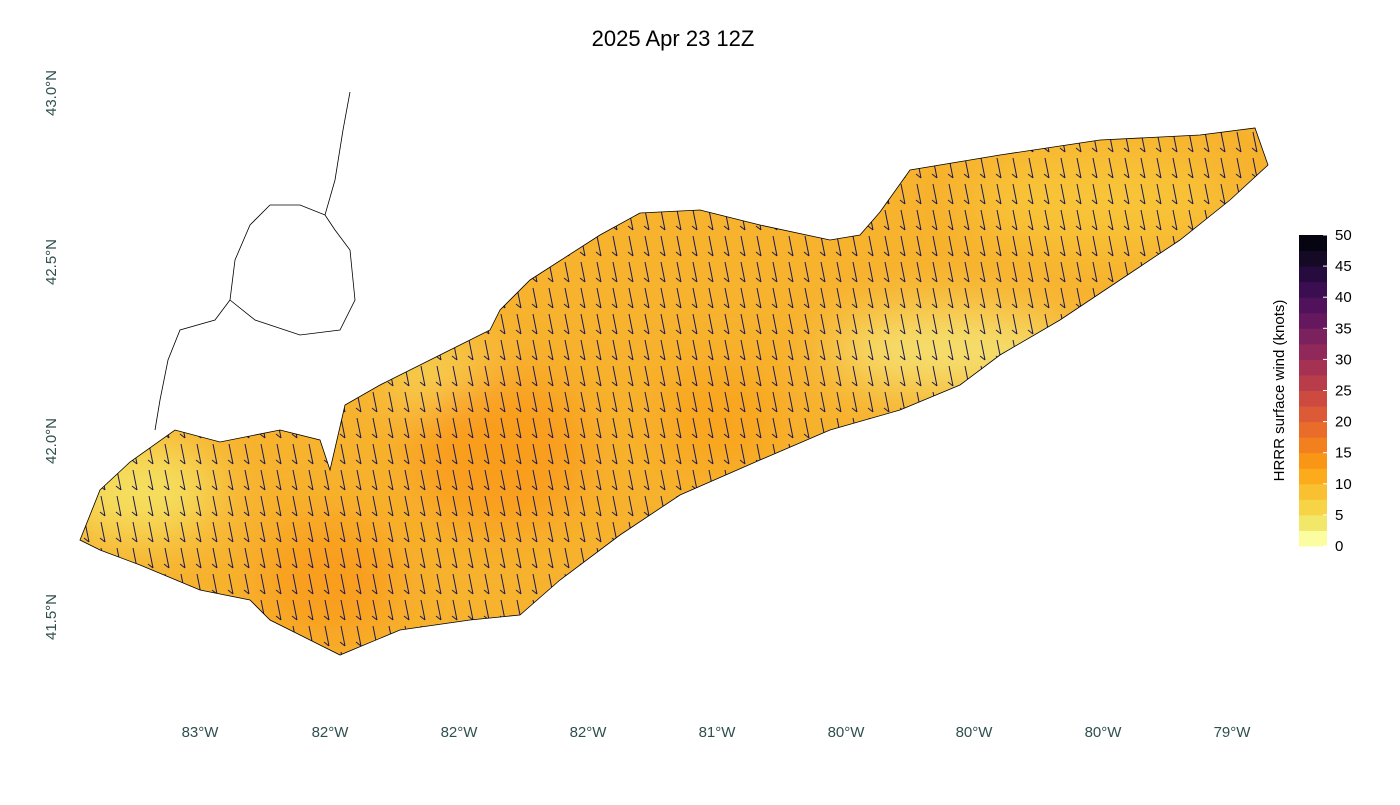 The image size is (1400, 805). Describe the element at coordinates (1343, 235) in the screenshot. I see `colorbar-tick-label: 50` at that location.